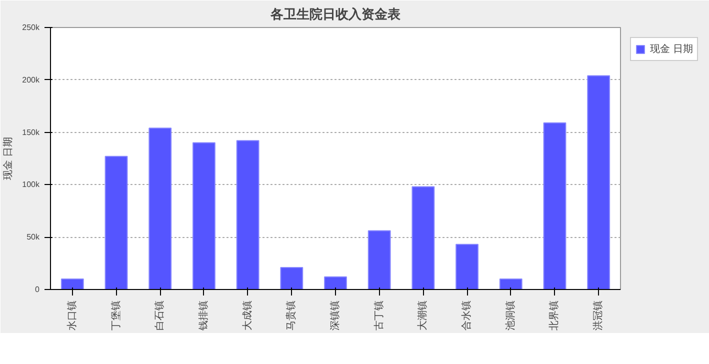 Image resolution: width=709 pixels, height=364 pixels. I want to click on y-tick-label: 0, so click(37, 289).